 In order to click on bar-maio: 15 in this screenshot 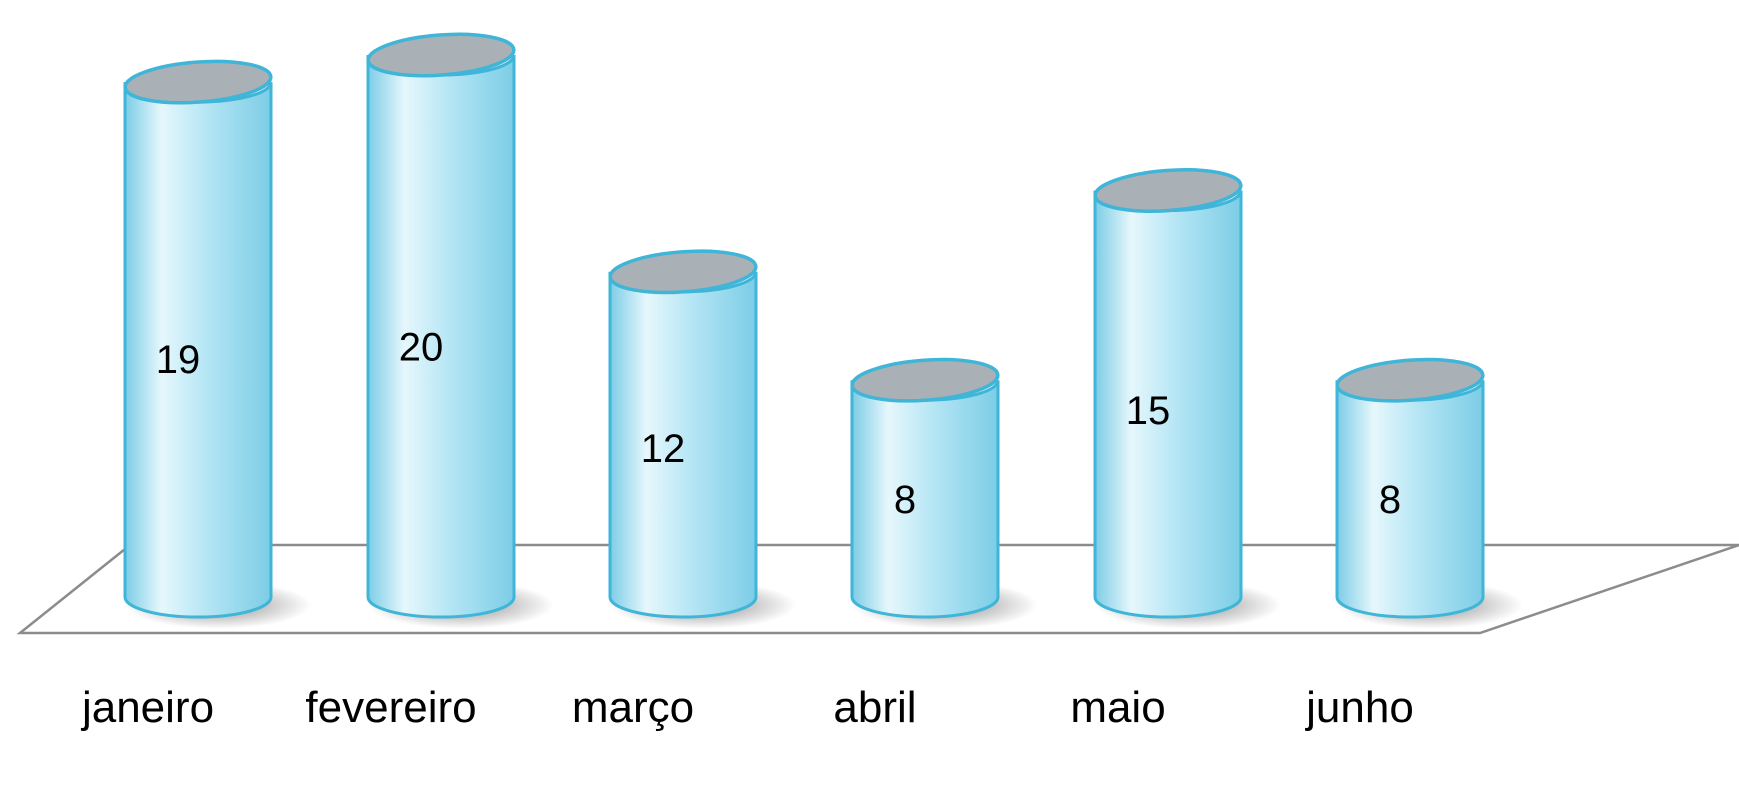, I will do `click(1187, 398)`.